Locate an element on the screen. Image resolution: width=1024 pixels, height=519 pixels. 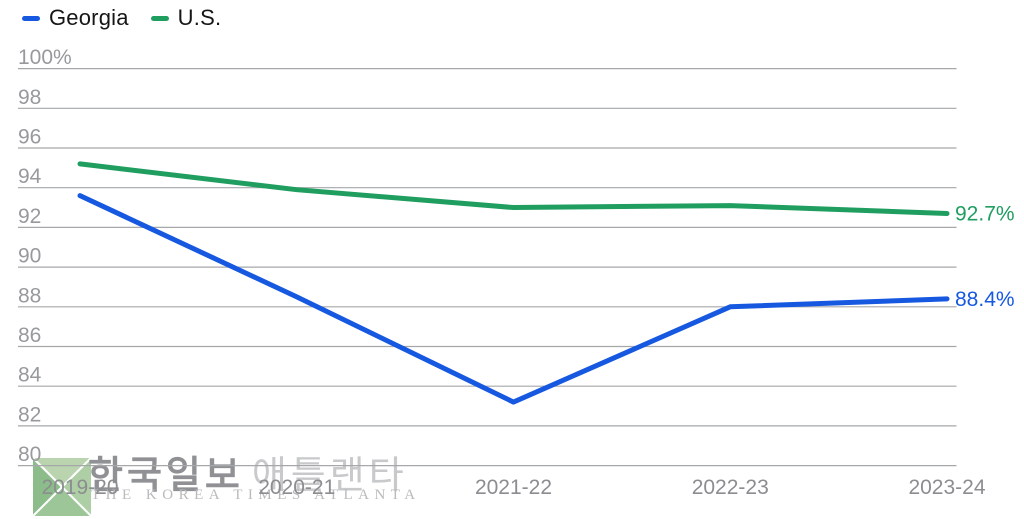
x-tick-label: 2020-21 is located at coordinates (296, 487).